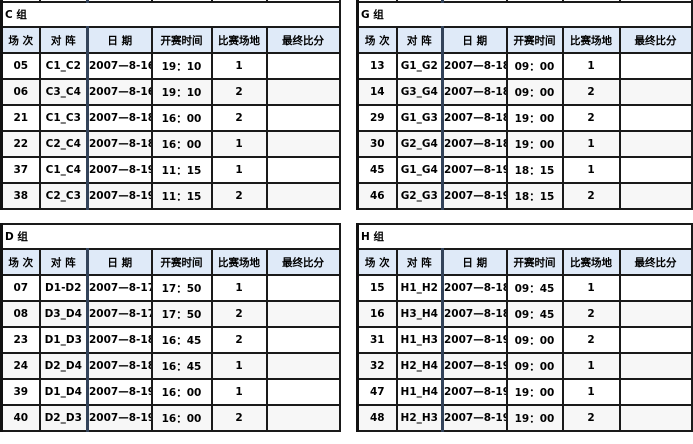 The image size is (693, 444). I want to click on matchup: D3_D4, so click(63, 314).